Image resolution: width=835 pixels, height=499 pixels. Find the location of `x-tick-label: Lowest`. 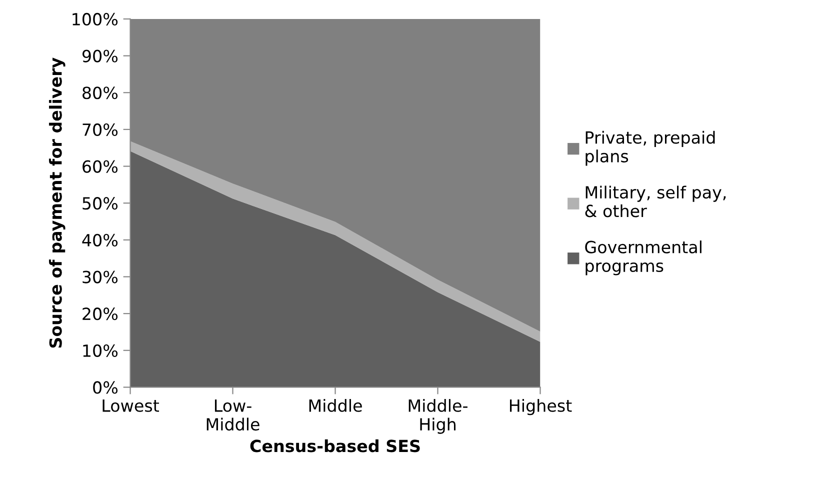

x-tick-label: Lowest is located at coordinates (131, 406).